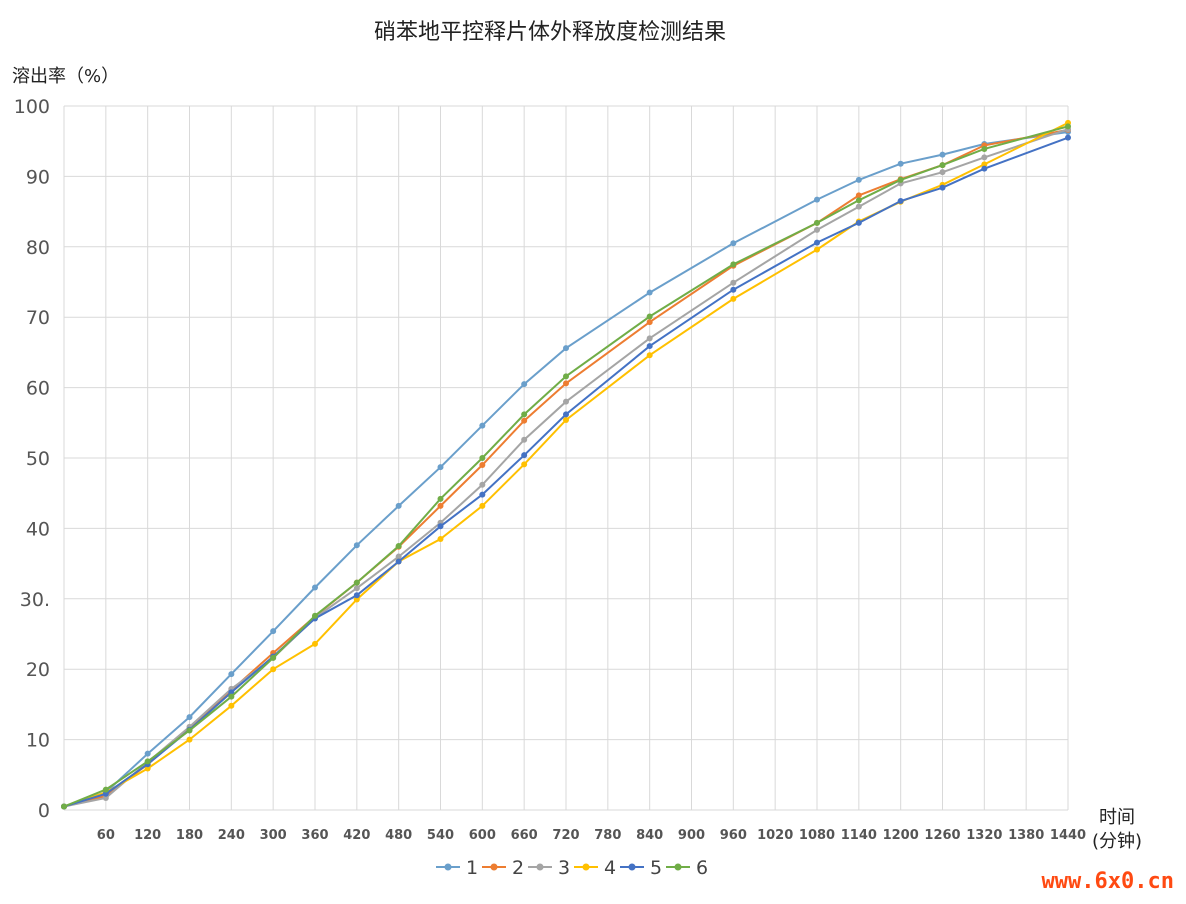 This screenshot has height=904, width=1186. What do you see at coordinates (440, 835) in the screenshot?
I see `x-tick-label: 540` at bounding box center [440, 835].